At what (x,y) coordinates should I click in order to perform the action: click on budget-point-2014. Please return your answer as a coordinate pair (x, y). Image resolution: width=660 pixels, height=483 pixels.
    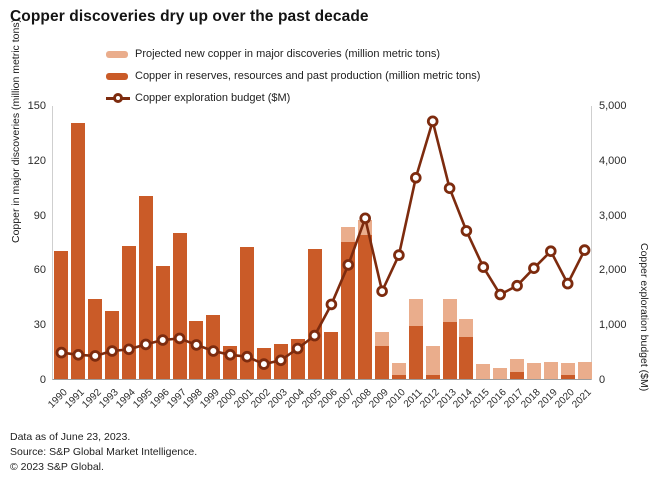
    Looking at the image, I should click on (466, 231).